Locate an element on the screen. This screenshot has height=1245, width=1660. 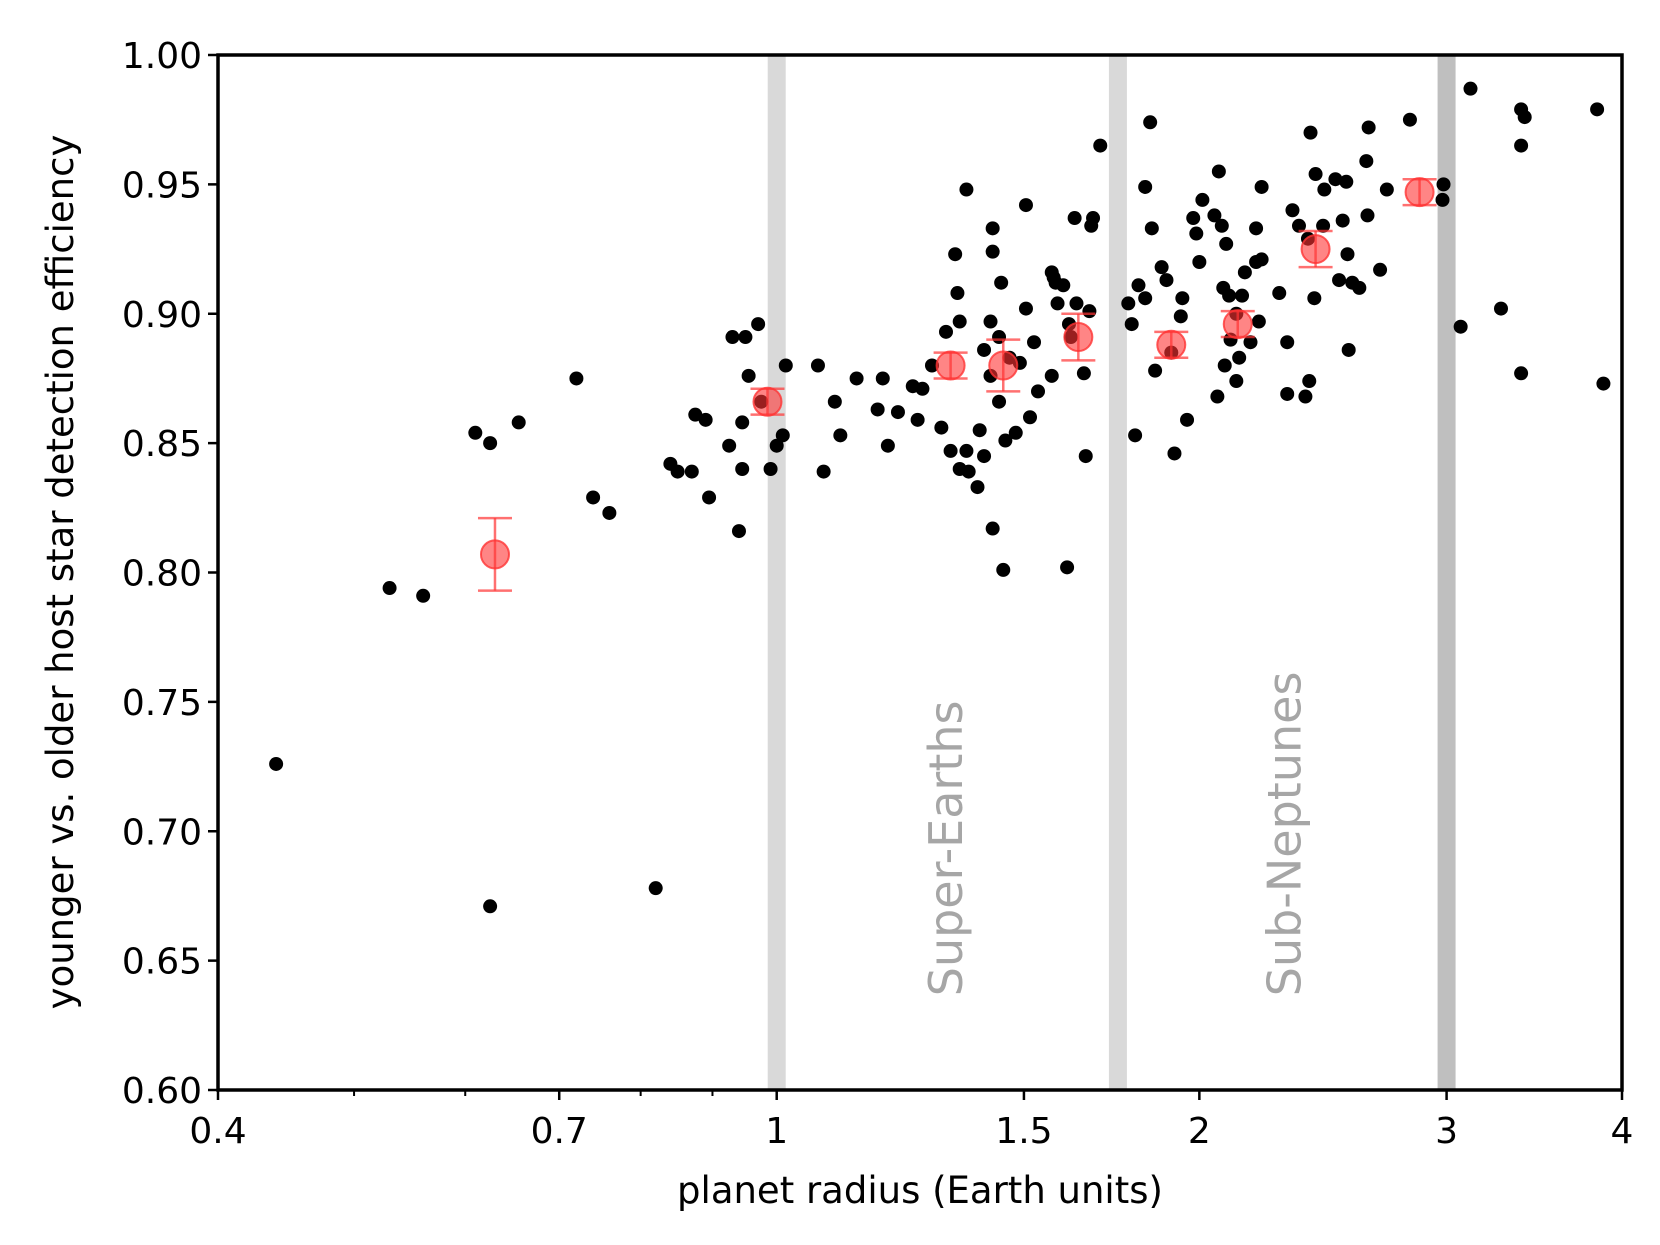
x-axis-label: planet radius (Earth units) is located at coordinates (920, 1190).